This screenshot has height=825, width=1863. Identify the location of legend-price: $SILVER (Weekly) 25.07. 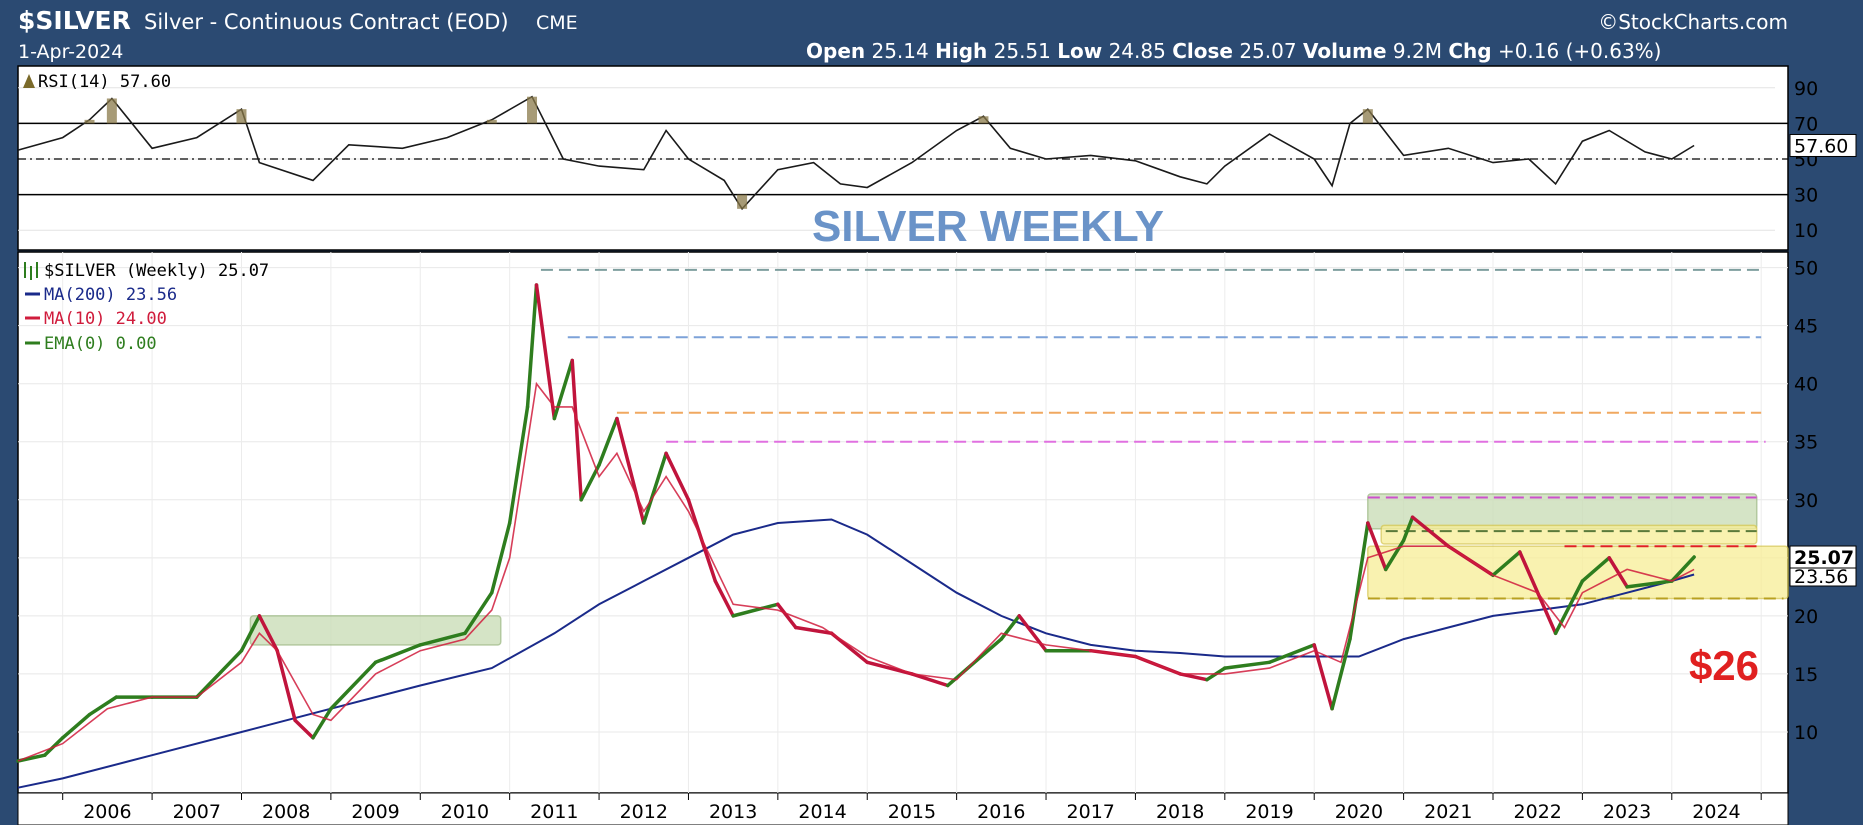
(156, 271).